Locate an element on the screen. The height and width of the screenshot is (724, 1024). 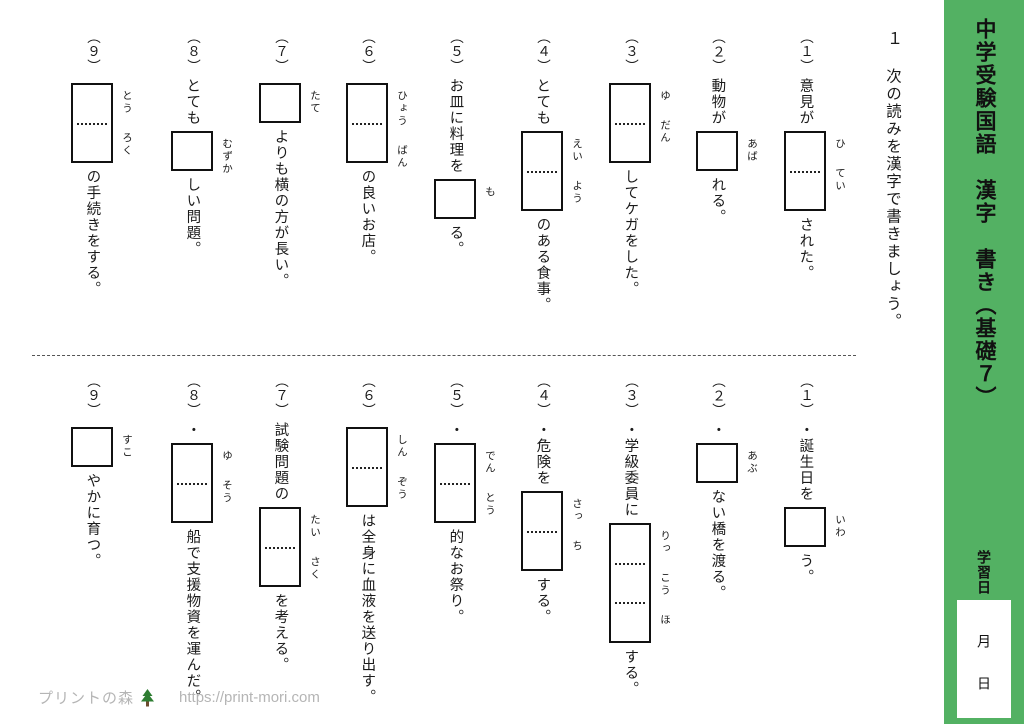
question-top-1: （１） 意見がひ ていされた。 is located at coordinates (805, 155).